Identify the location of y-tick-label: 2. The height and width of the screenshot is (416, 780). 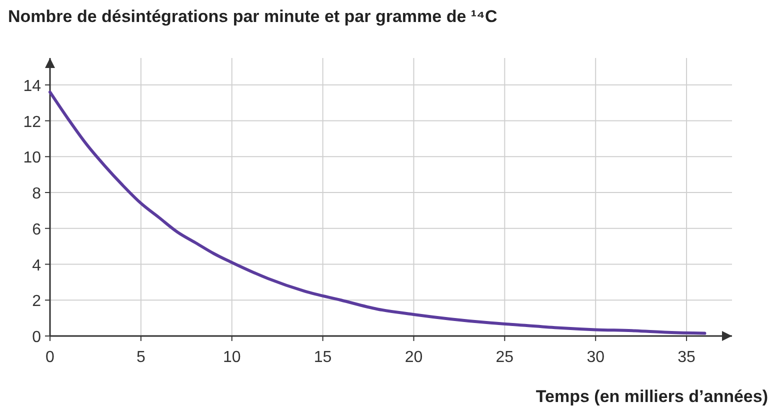
(37, 301).